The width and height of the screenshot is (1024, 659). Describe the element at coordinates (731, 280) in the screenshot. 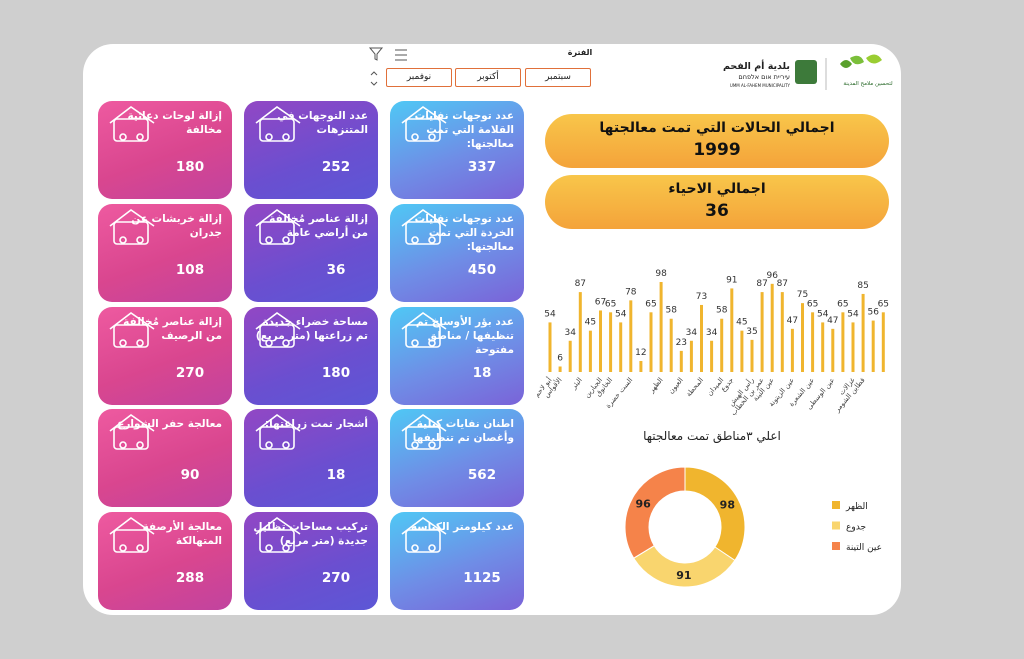

I see `bar-value-label: 91` at that location.